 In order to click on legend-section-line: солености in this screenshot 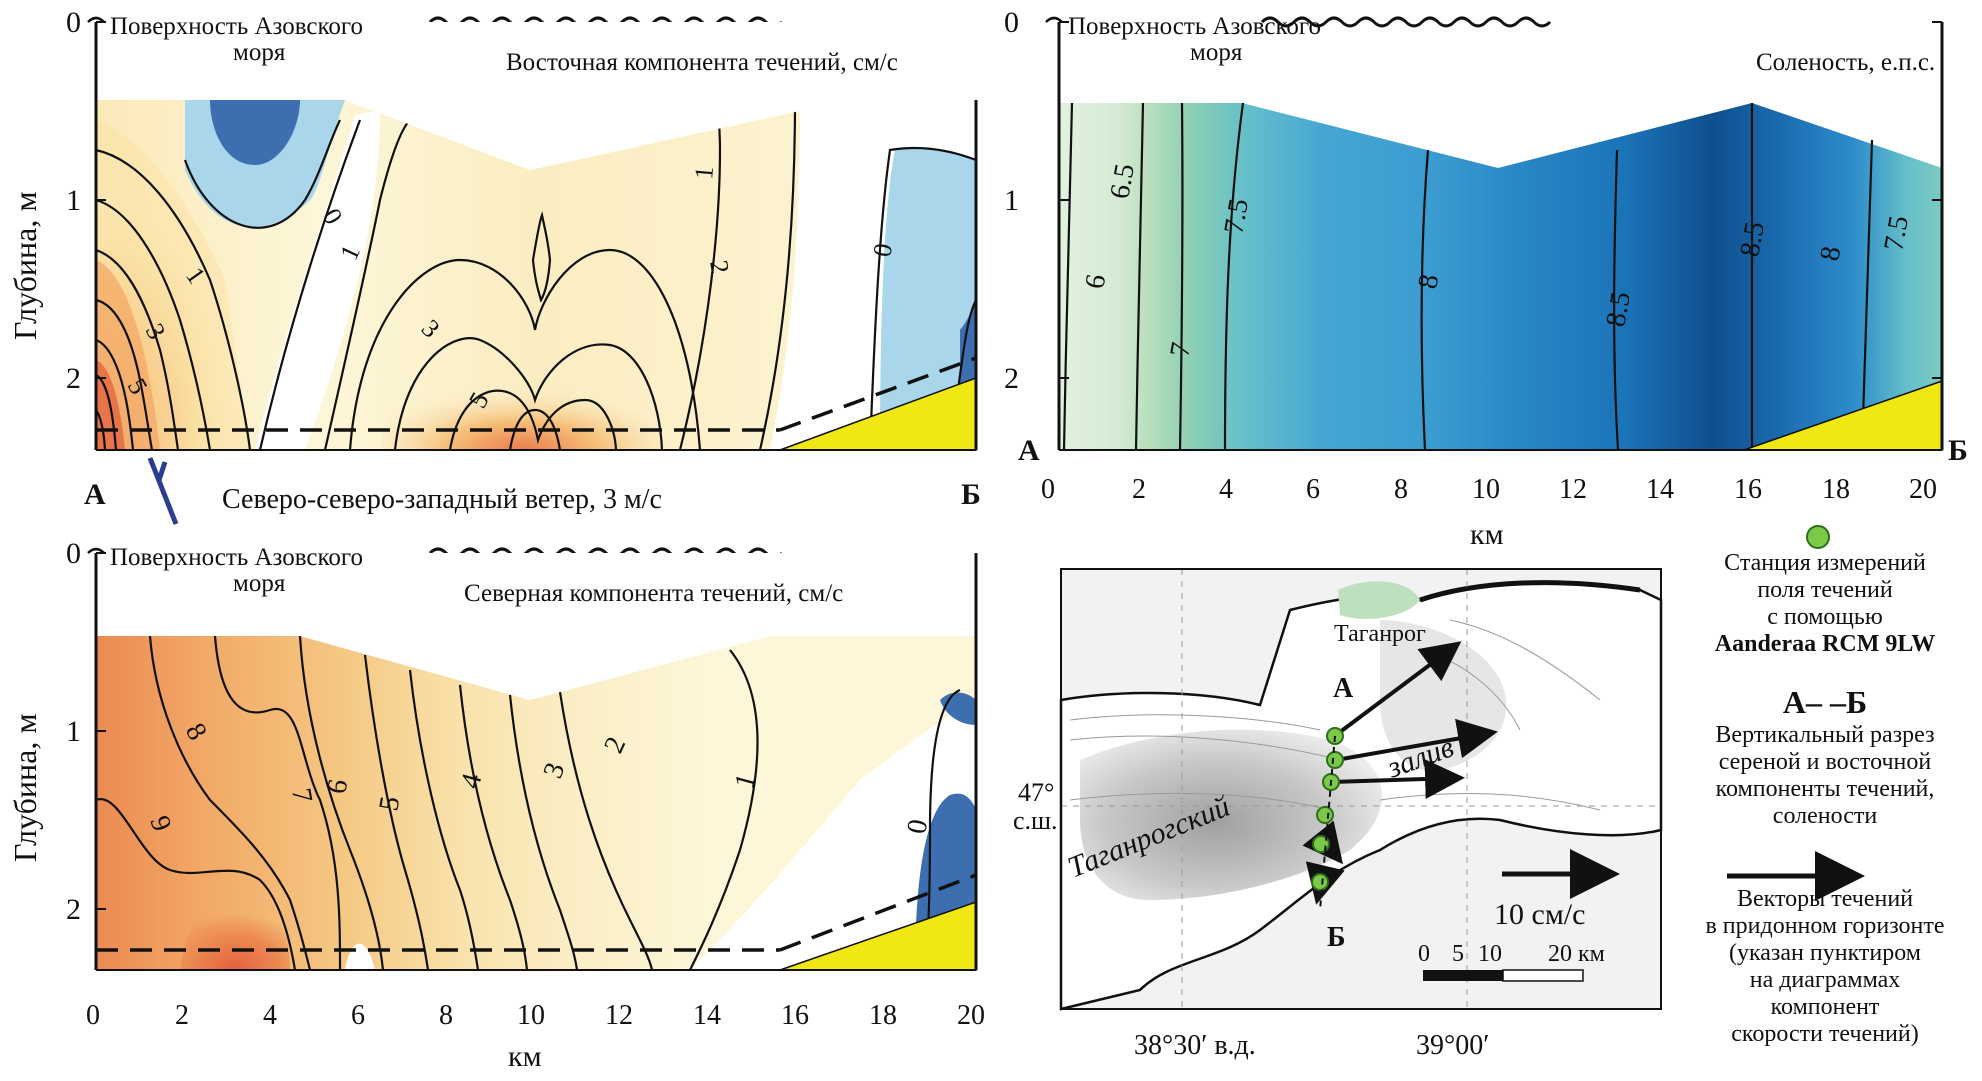, I will do `click(1825, 816)`.